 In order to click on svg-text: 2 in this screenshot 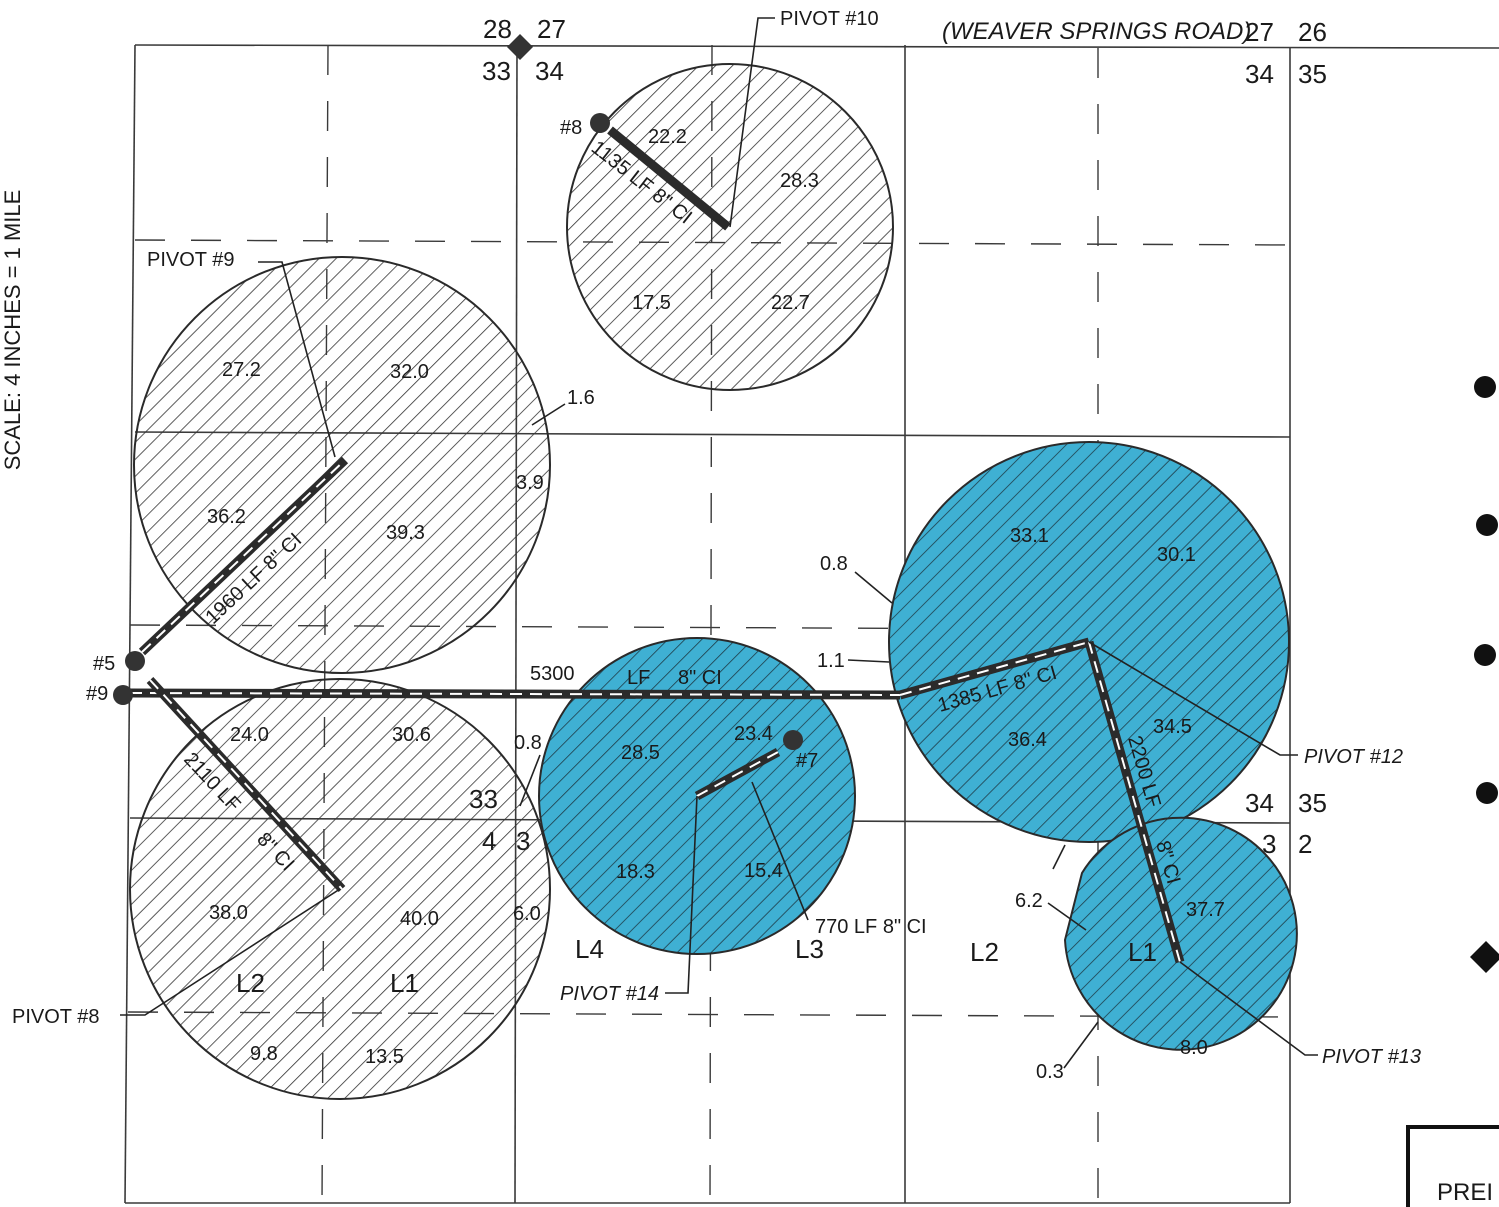, I will do `click(1305, 844)`.